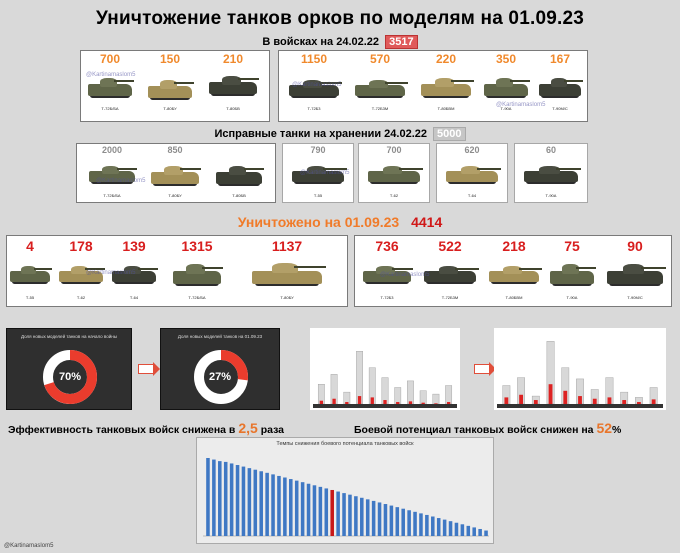 The image size is (680, 553). Describe the element at coordinates (81, 297) in the screenshot. I see `destroyed_left-model-1: Т-62` at that location.